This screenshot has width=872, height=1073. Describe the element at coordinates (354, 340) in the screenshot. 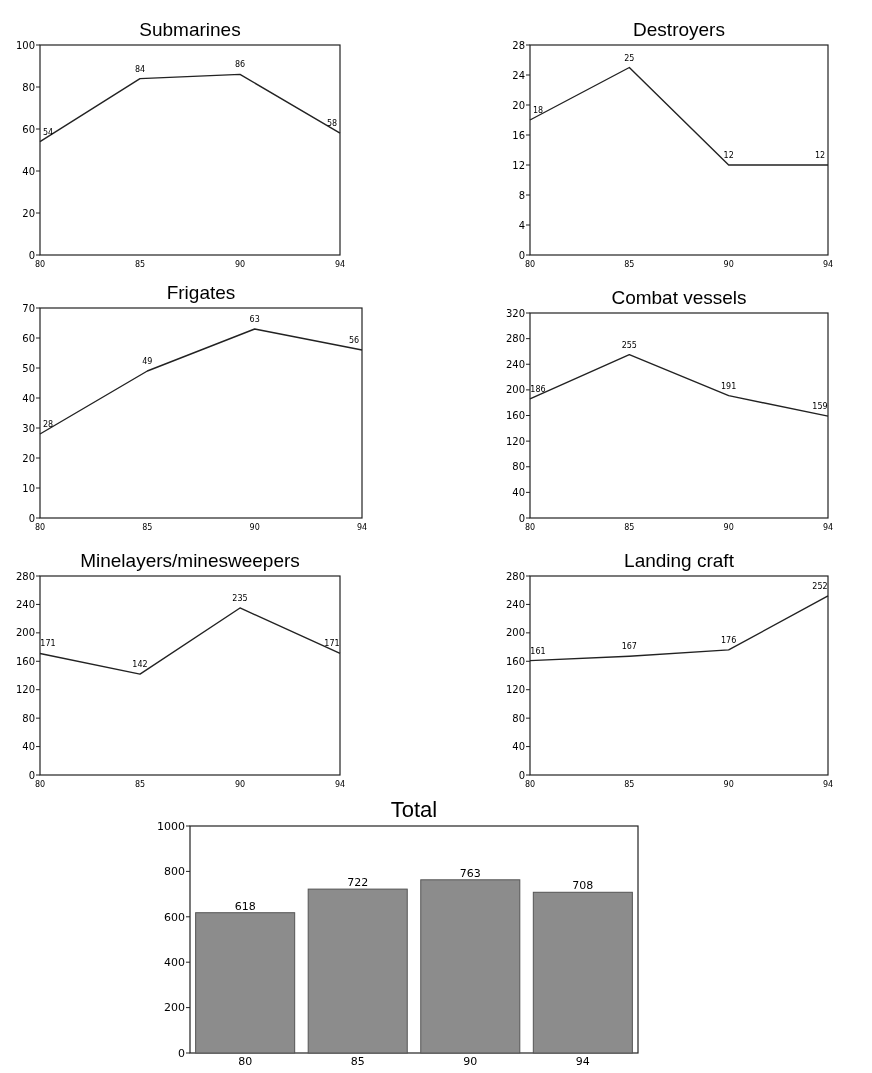

I see `data-label: 56` at that location.